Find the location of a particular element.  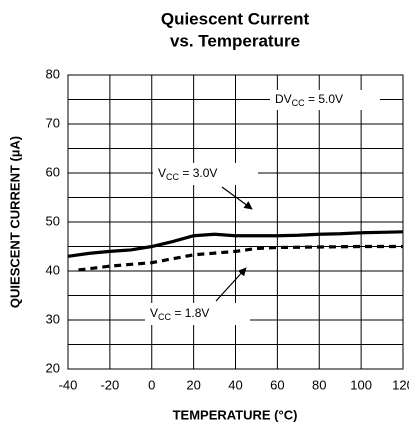

chart-title: vs. Temperature is located at coordinates (235, 40).